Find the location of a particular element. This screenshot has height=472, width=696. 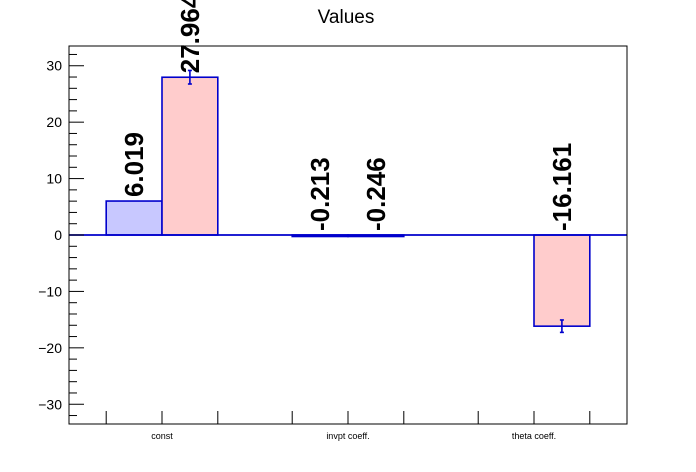

y-tick-label: −10 is located at coordinates (50, 291).